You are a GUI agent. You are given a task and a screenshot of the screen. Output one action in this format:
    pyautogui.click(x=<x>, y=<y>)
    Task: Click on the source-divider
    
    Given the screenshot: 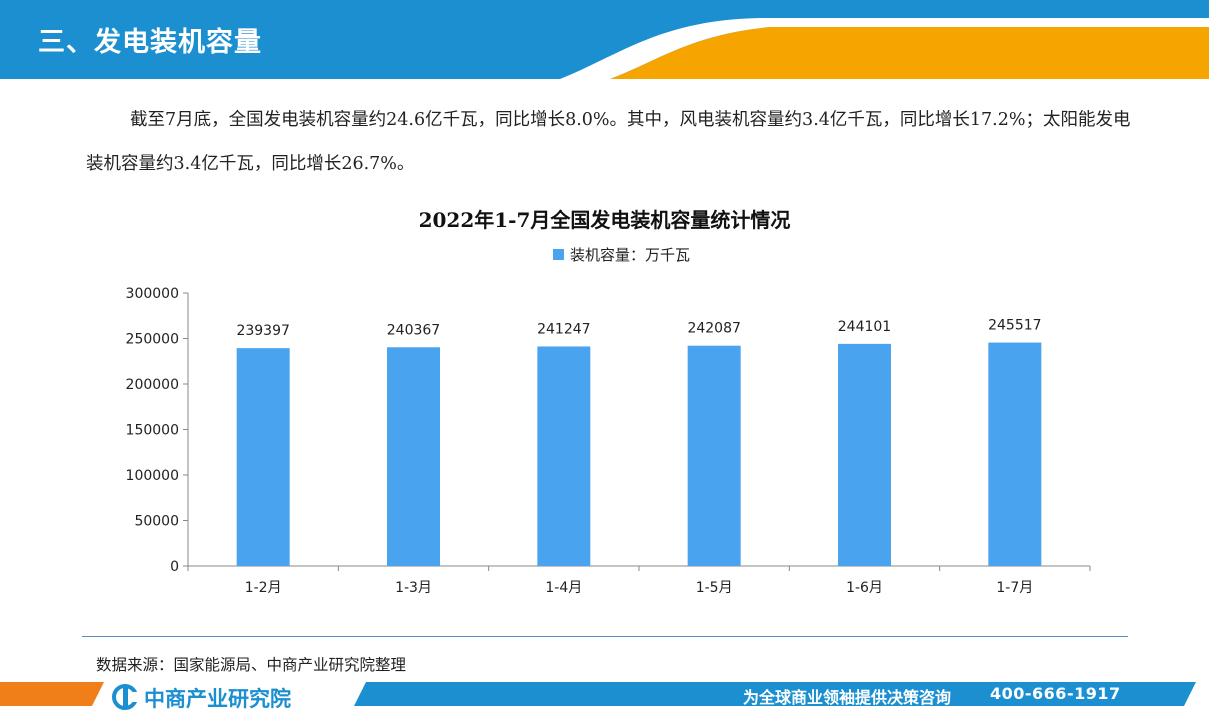 What is the action you would take?
    pyautogui.click(x=605, y=636)
    